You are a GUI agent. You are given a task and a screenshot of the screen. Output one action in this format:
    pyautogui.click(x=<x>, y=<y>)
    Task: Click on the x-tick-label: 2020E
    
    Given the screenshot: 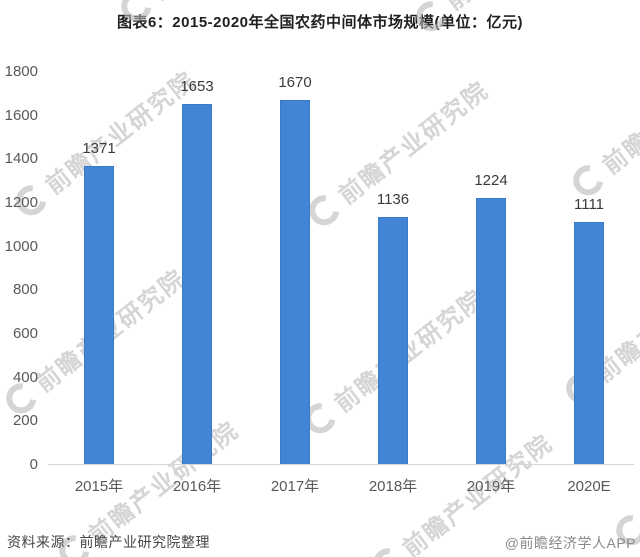 What is the action you would take?
    pyautogui.click(x=589, y=486)
    